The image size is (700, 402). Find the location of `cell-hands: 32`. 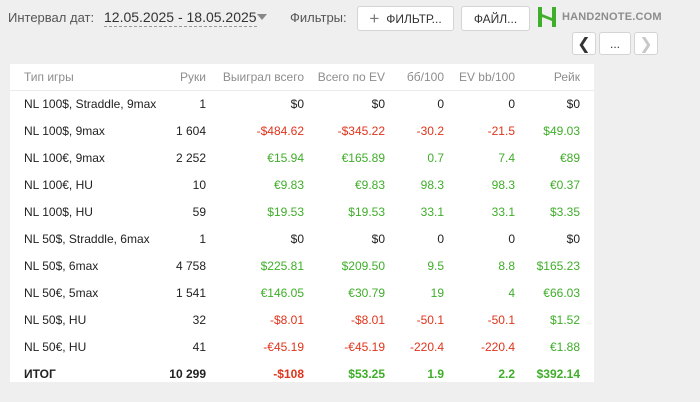

cell-hands: 32 is located at coordinates (199, 320).